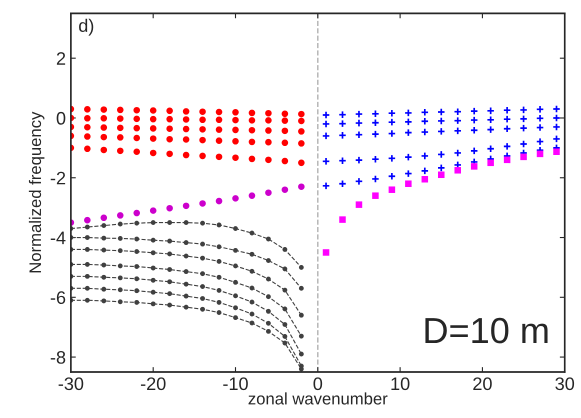 The height and width of the screenshot is (418, 581). I want to click on annotation: d), so click(86, 27).